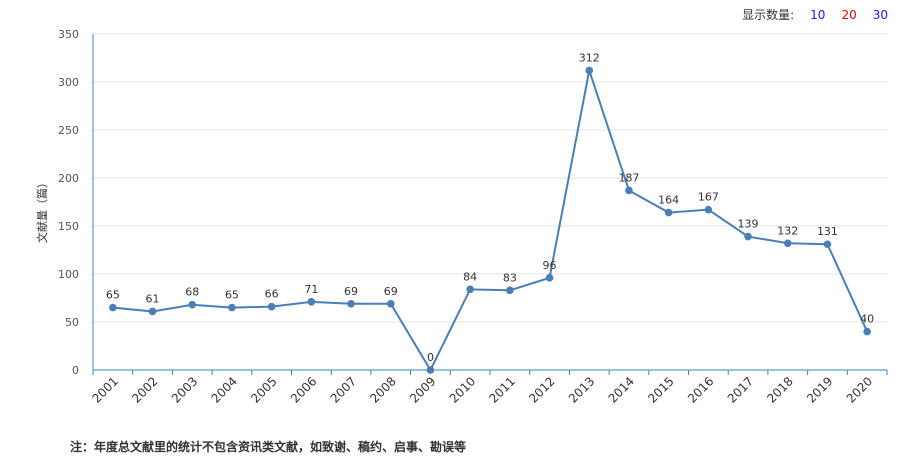 This screenshot has width=904, height=472. I want to click on x-tick-label: 2007, so click(343, 389).